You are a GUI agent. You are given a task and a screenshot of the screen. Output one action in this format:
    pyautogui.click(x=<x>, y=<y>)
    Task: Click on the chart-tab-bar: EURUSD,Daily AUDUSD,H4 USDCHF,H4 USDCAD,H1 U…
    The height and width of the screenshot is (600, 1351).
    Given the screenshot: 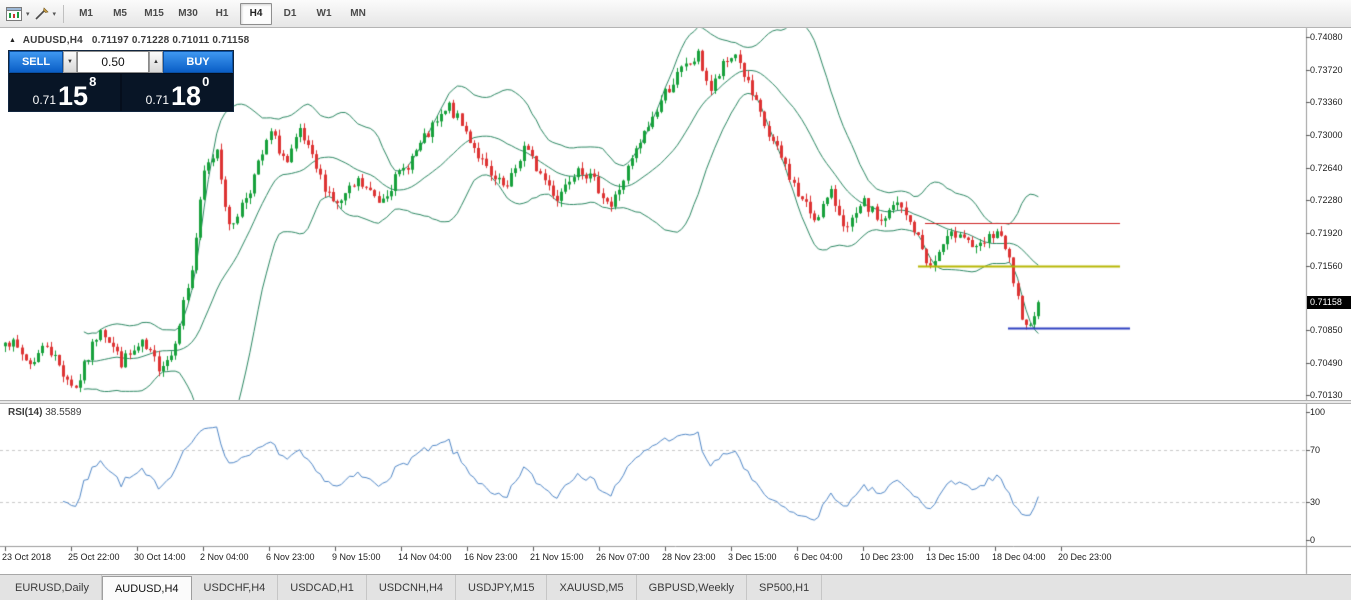 What is the action you would take?
    pyautogui.click(x=675, y=587)
    